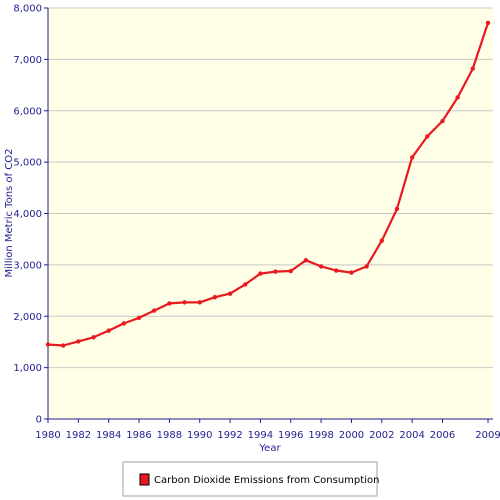 This screenshot has height=500, width=500. Describe the element at coordinates (260, 435) in the screenshot. I see `x-tick-label: 1994` at that location.